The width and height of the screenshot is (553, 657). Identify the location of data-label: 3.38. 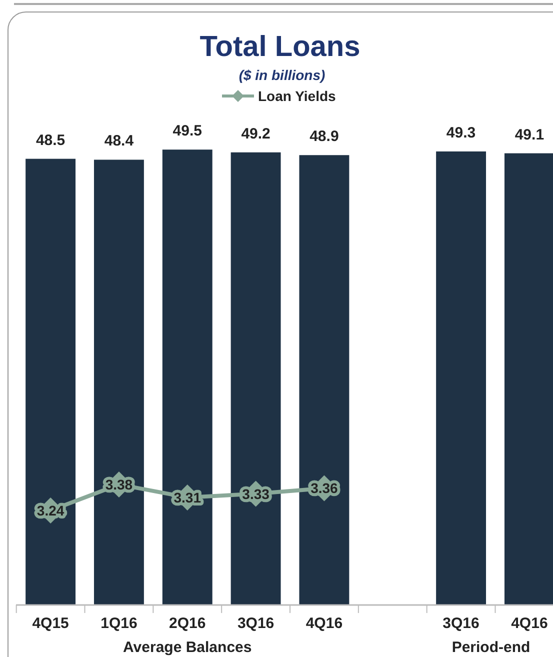
(119, 484).